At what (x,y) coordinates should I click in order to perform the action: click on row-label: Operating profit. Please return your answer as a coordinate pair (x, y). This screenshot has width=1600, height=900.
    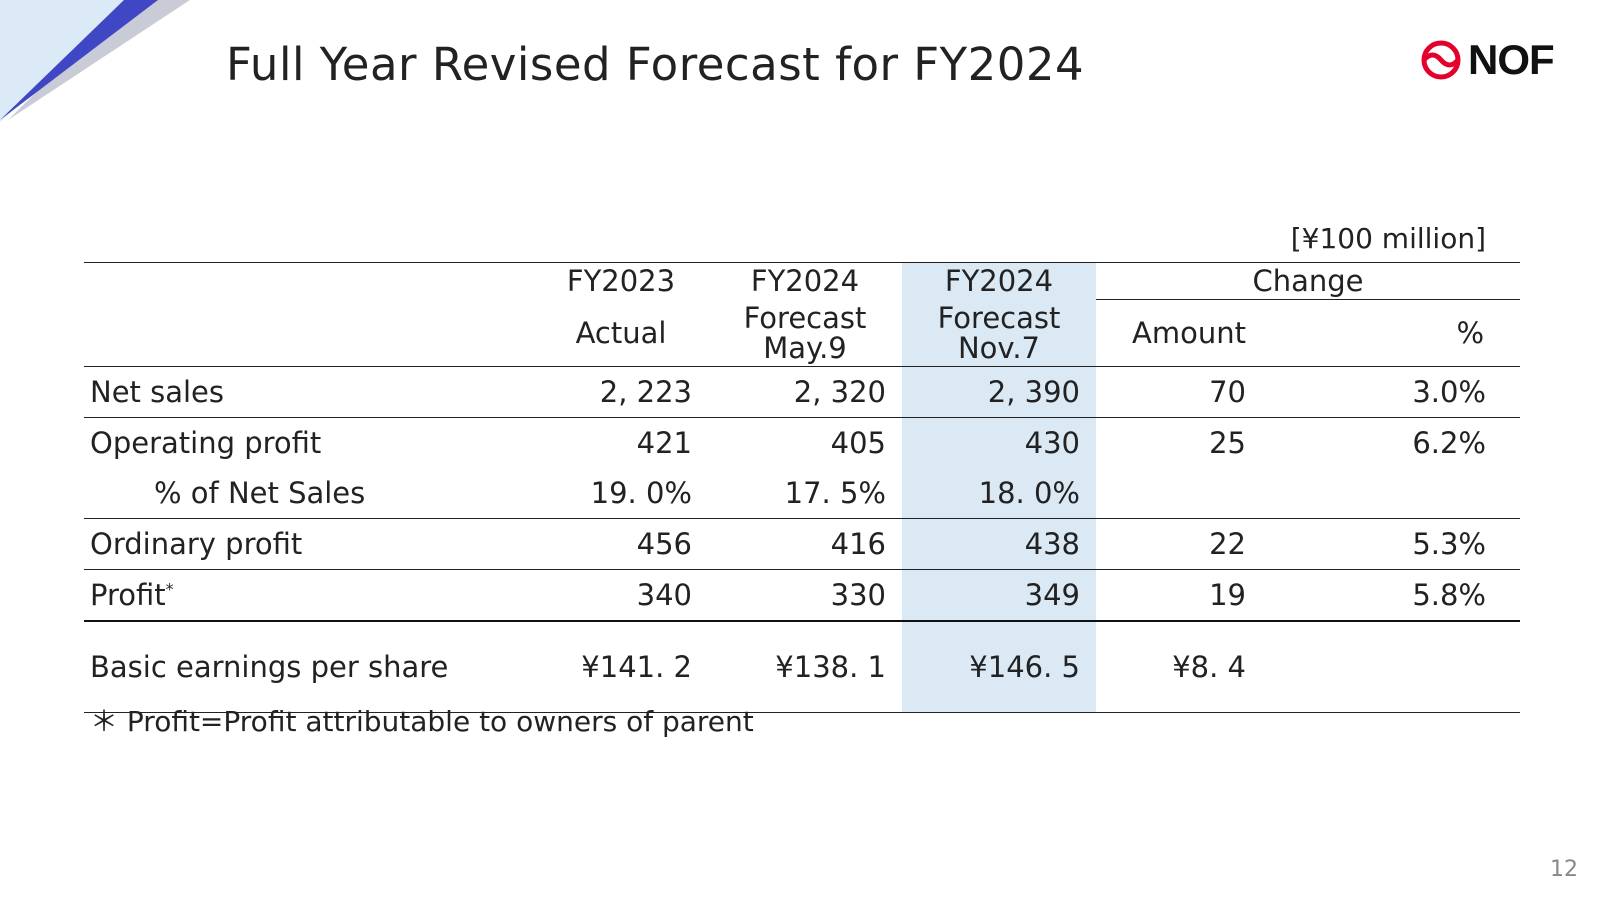
    Looking at the image, I should click on (309, 442).